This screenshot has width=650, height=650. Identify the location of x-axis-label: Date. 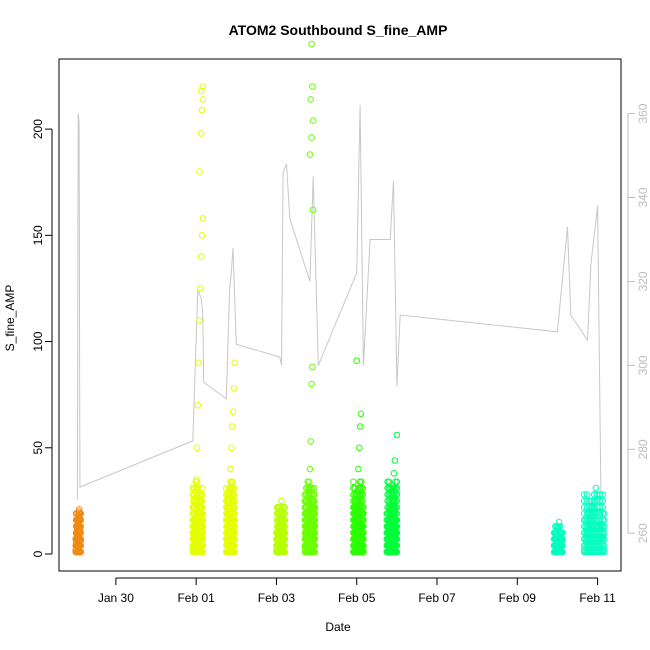
(338, 627).